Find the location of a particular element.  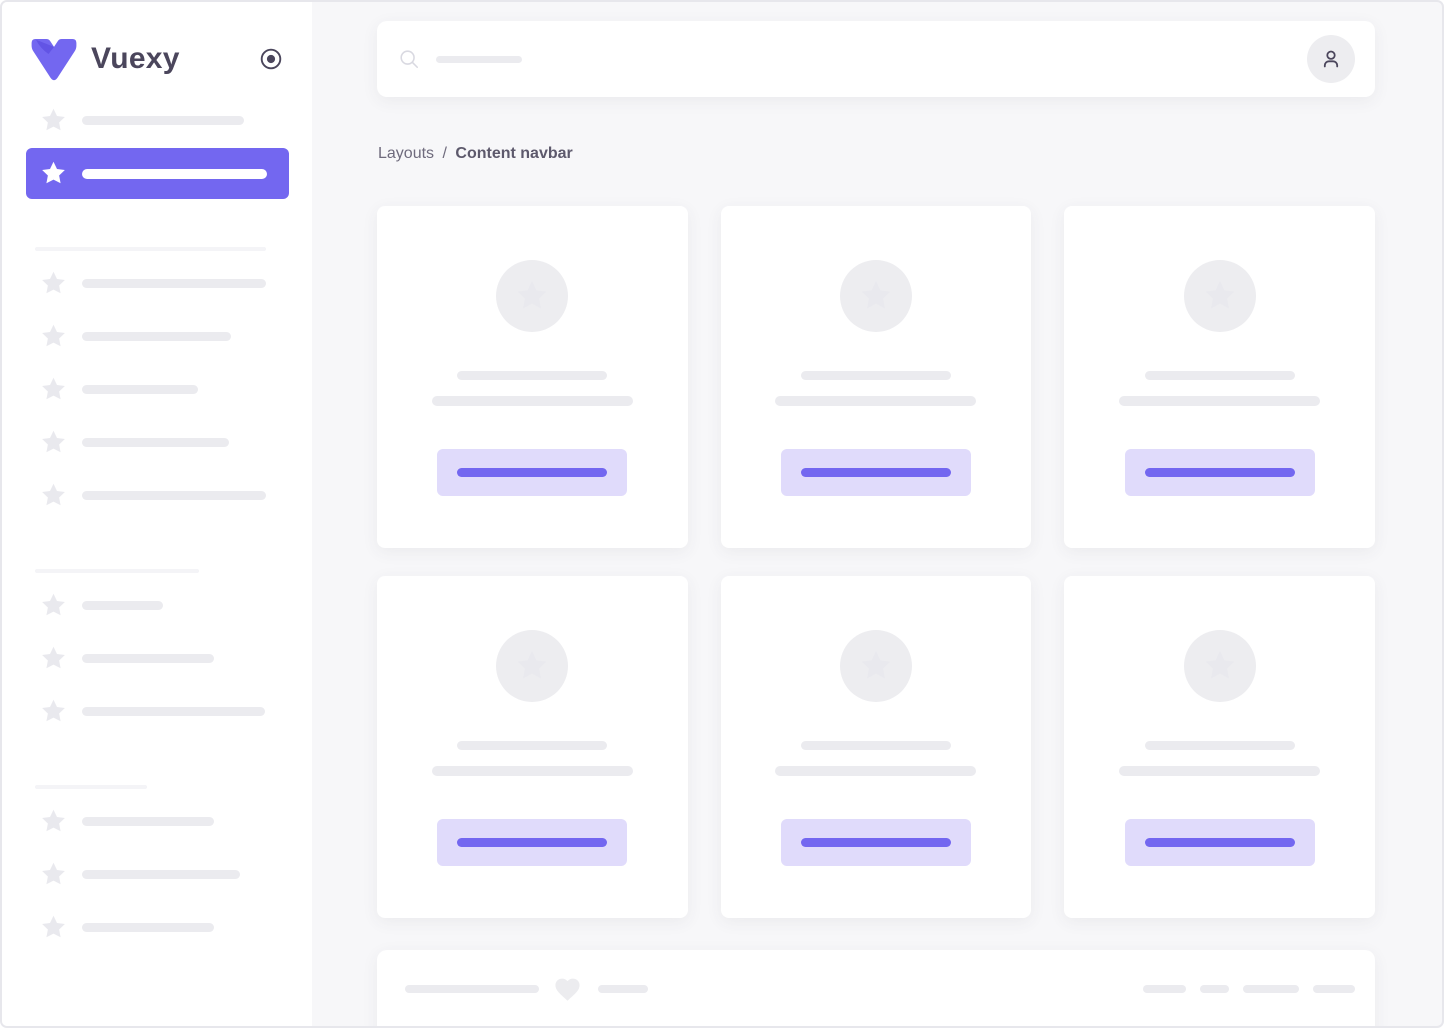

menu-pin-toggle is located at coordinates (271, 59).